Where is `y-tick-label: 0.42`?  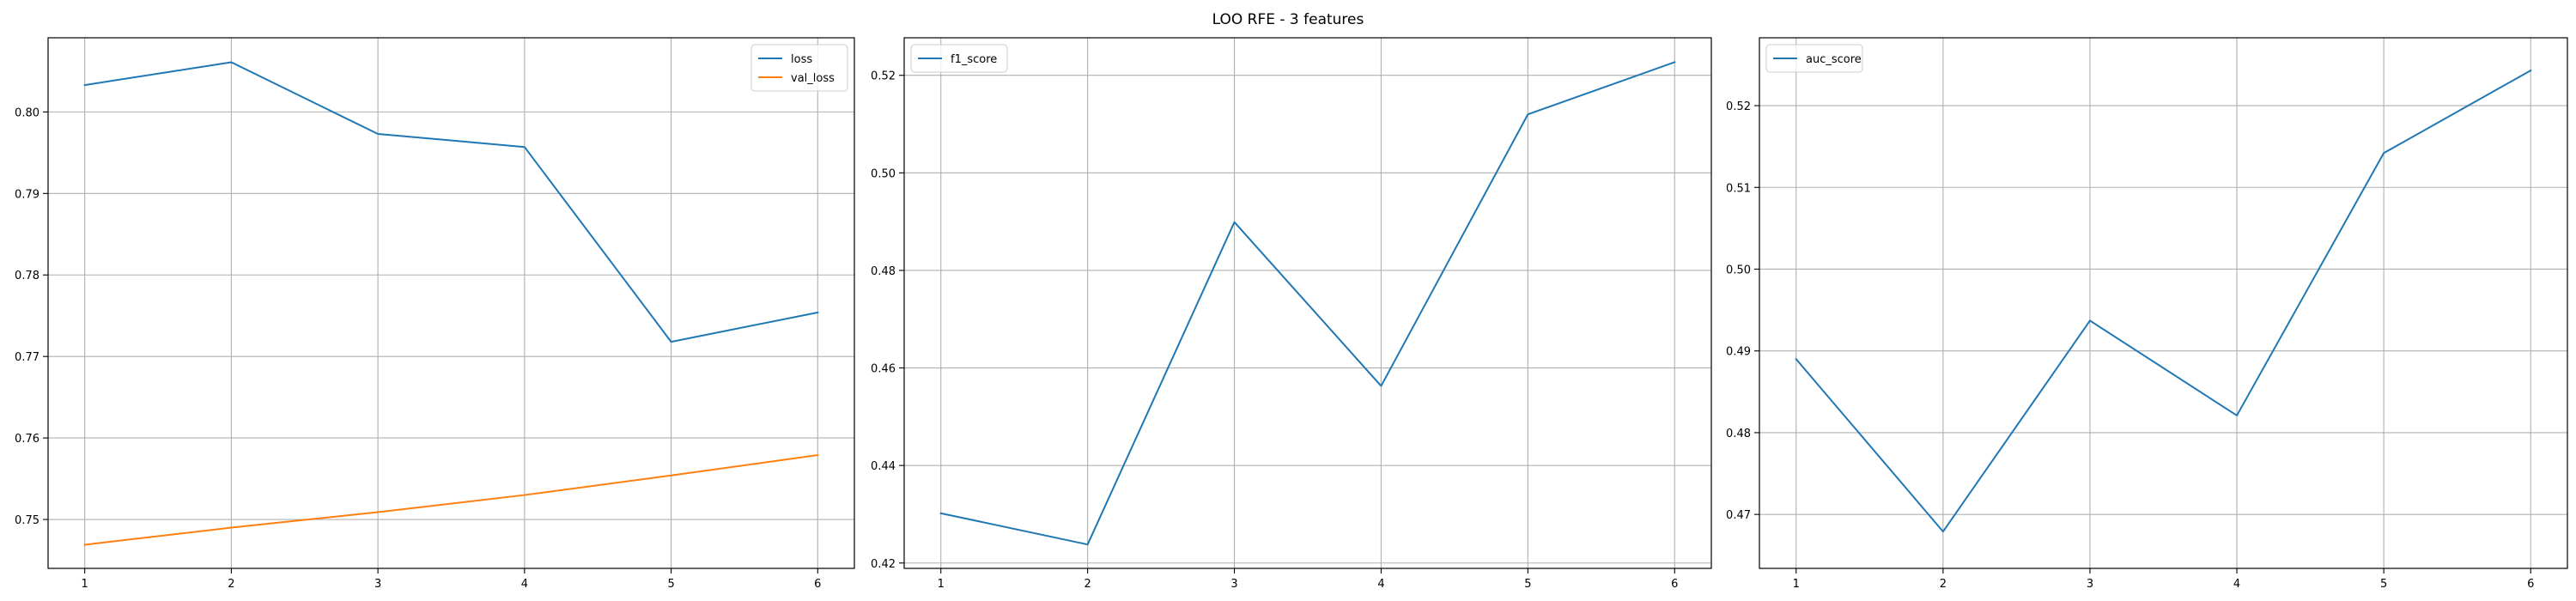
y-tick-label: 0.42 is located at coordinates (884, 564).